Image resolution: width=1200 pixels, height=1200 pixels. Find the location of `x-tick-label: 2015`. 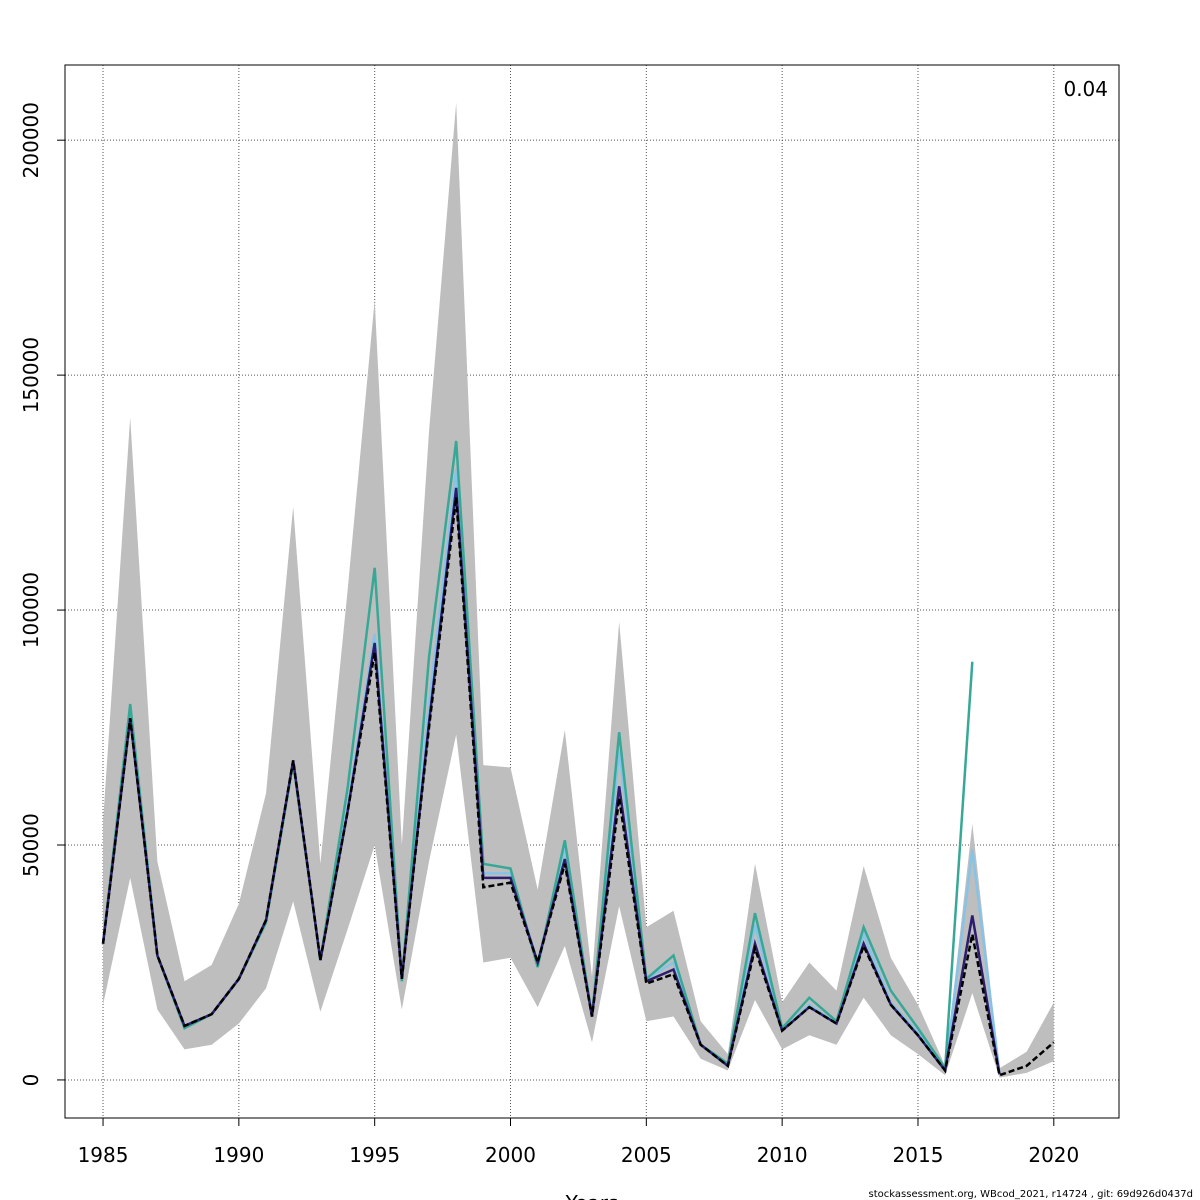

x-tick-label: 2015 is located at coordinates (918, 1155).